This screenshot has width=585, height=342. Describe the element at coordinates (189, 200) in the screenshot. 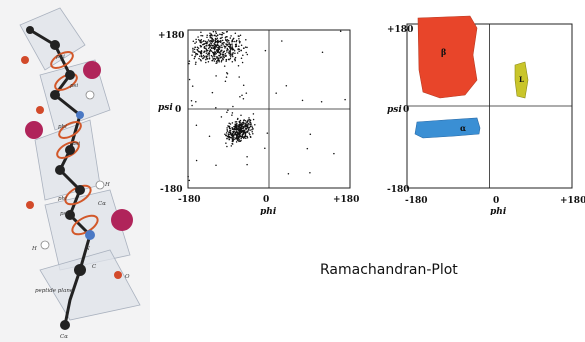

I see `x-tick-left: -180` at that location.